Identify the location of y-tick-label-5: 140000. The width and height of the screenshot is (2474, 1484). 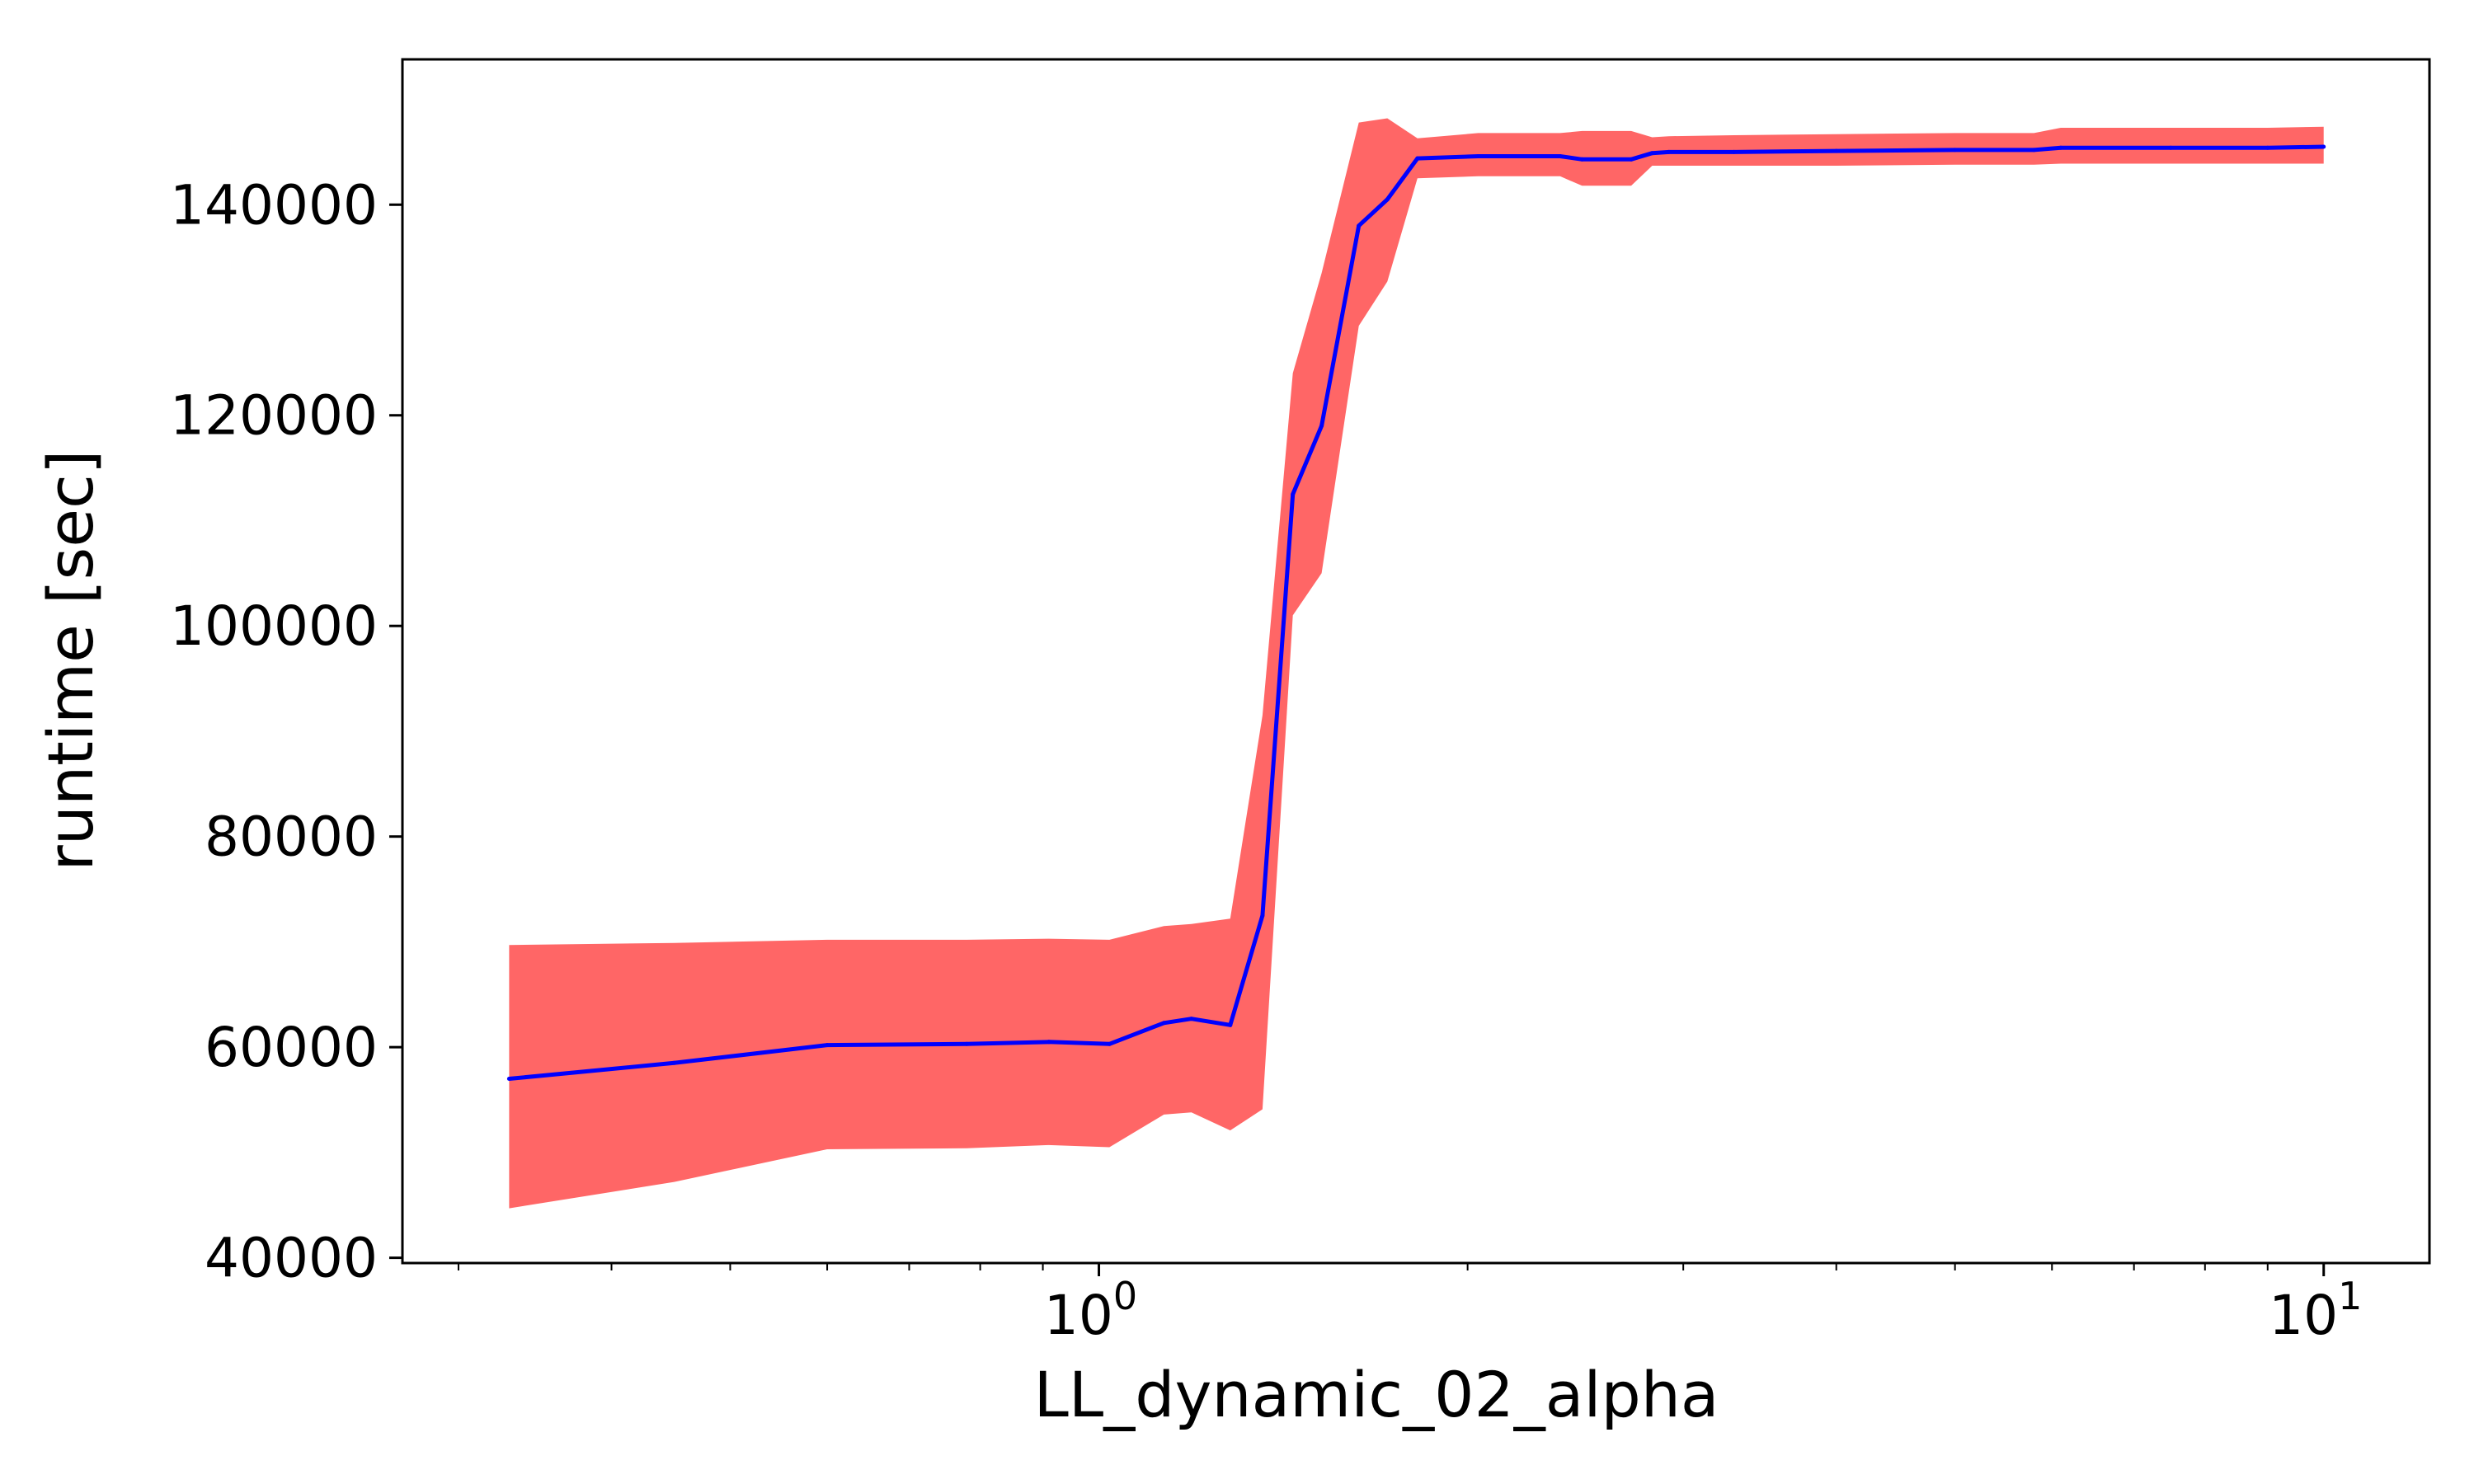
(274, 205).